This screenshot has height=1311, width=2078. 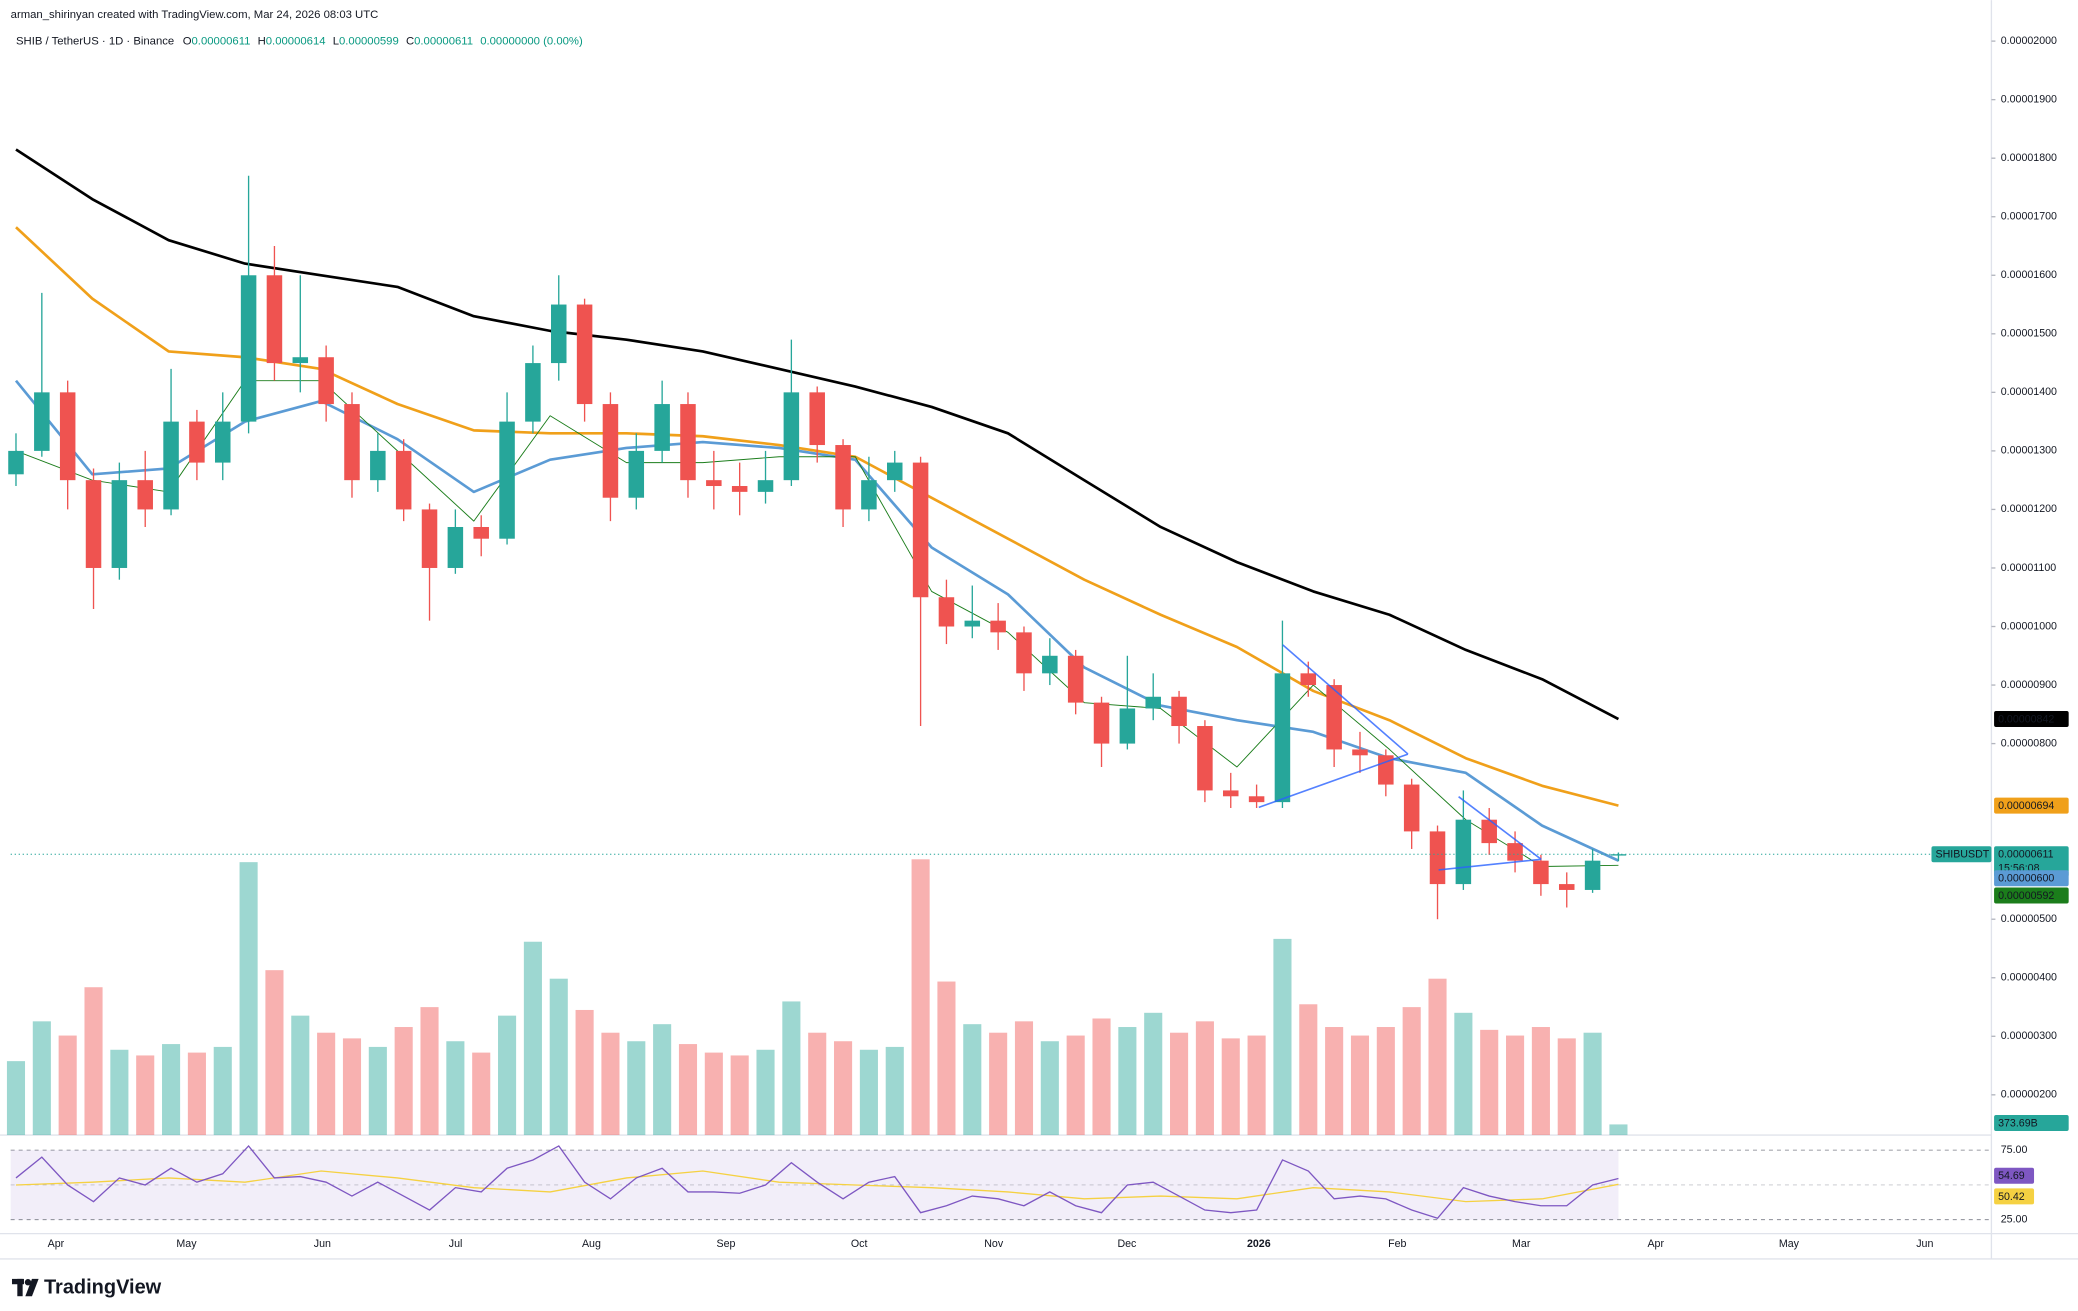 What do you see at coordinates (1397, 1244) in the screenshot?
I see `x-tick-label: Feb` at bounding box center [1397, 1244].